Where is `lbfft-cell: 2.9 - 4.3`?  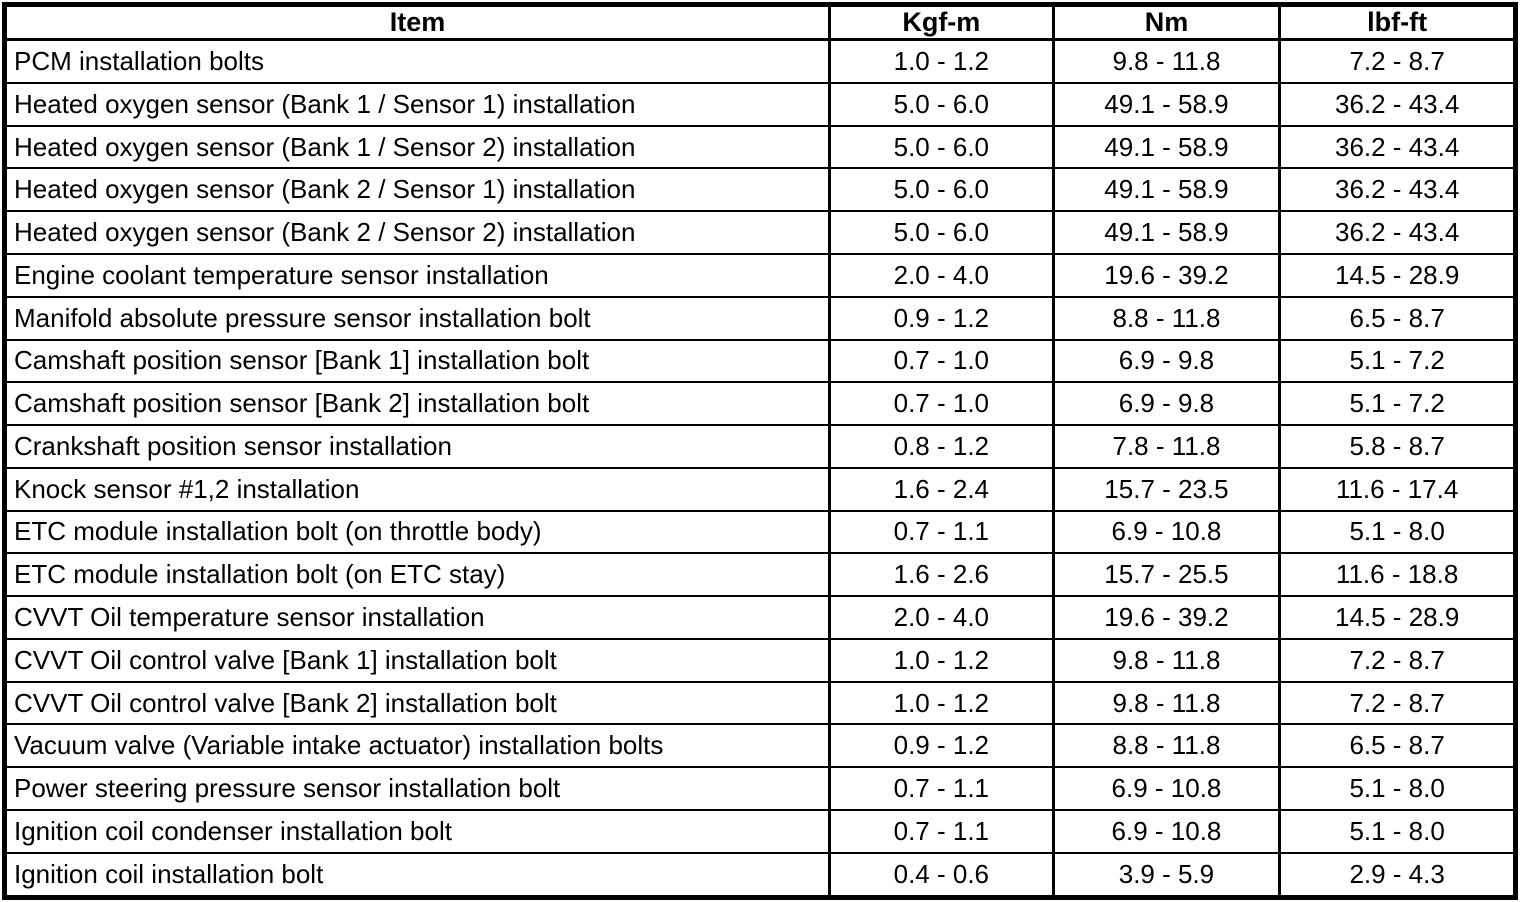 lbfft-cell: 2.9 - 4.3 is located at coordinates (1397, 875).